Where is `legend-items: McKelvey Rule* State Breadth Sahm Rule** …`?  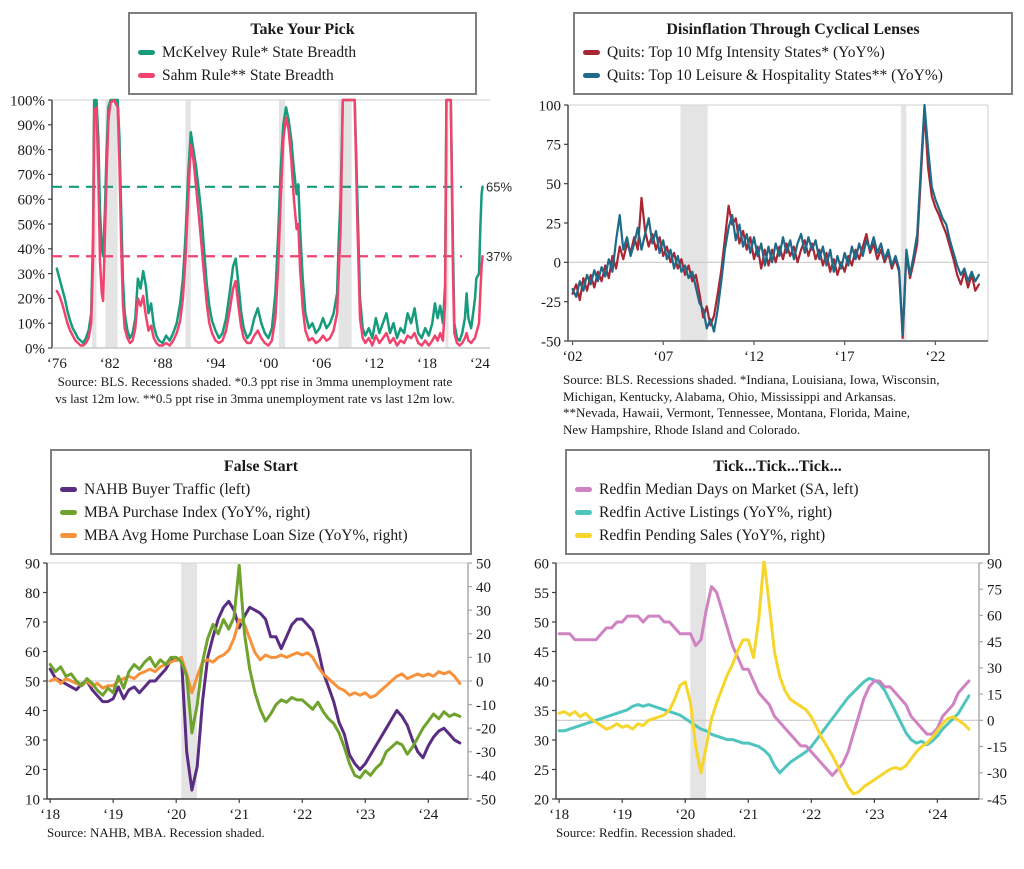
legend-items: McKelvey Rule* State Breadth Sahm Rule** … is located at coordinates (302, 64).